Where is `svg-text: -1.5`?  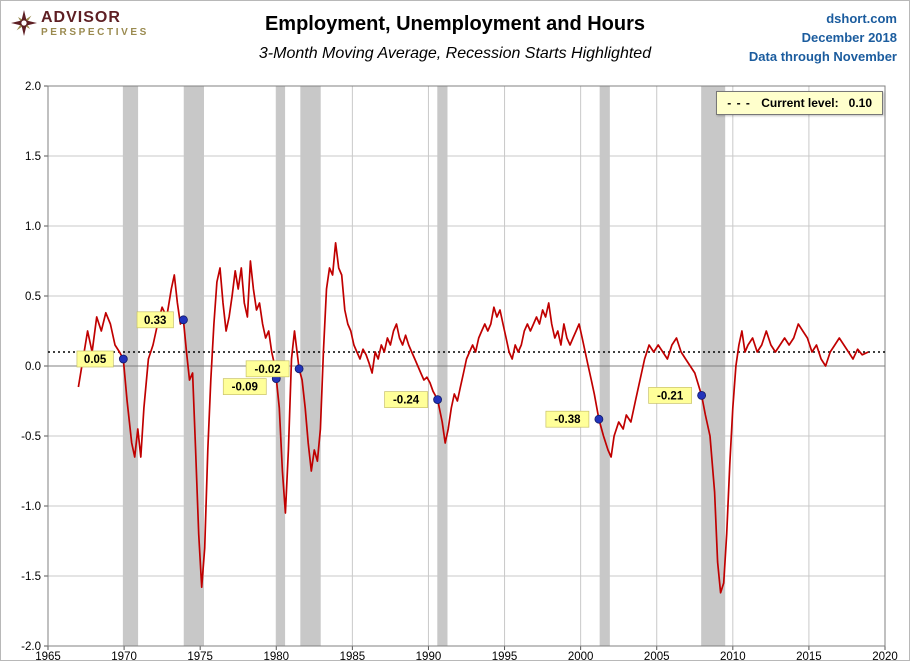
svg-text: -1.5 is located at coordinates (31, 577).